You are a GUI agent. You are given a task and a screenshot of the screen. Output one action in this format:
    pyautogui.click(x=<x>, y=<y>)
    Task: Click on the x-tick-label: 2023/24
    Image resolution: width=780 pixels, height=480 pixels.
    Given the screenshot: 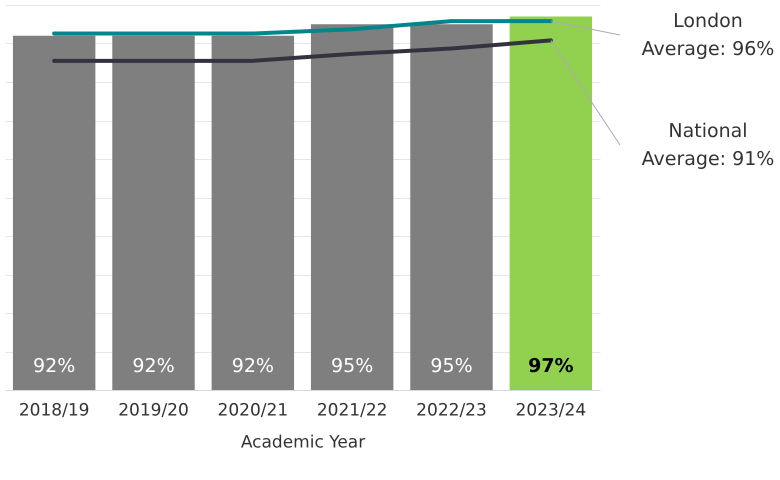 What is the action you would take?
    pyautogui.click(x=551, y=410)
    